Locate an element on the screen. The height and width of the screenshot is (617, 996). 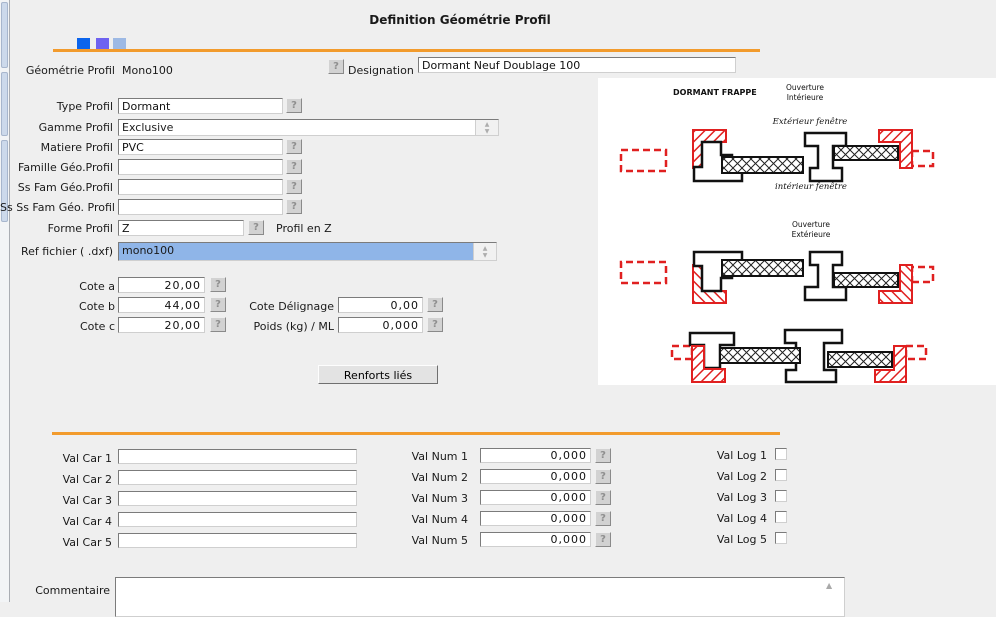
cote-delignage-field is located at coordinates (380, 305).